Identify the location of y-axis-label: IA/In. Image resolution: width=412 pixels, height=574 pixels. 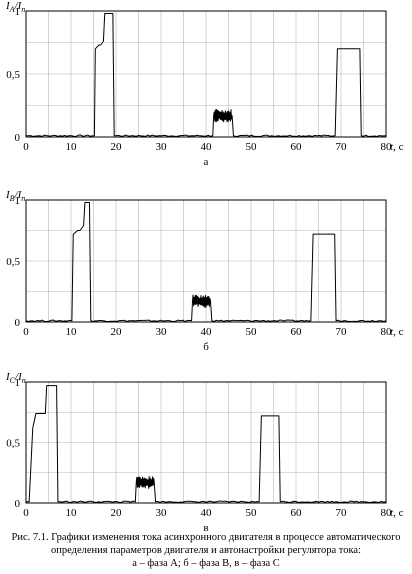
(15, 7).